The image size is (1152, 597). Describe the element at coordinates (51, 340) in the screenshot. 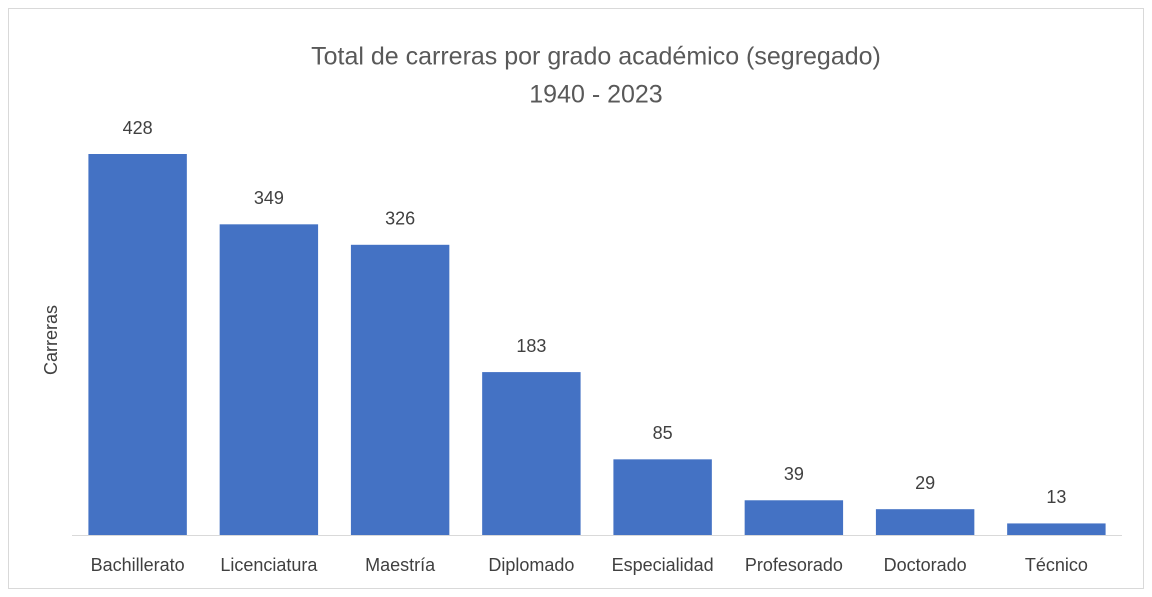

I see `y-axis-label: Carreras` at that location.